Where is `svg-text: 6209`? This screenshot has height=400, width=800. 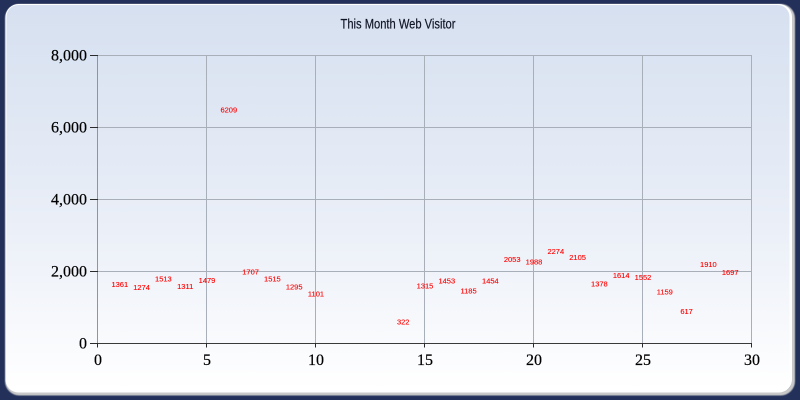 svg-text: 6209 is located at coordinates (228, 110).